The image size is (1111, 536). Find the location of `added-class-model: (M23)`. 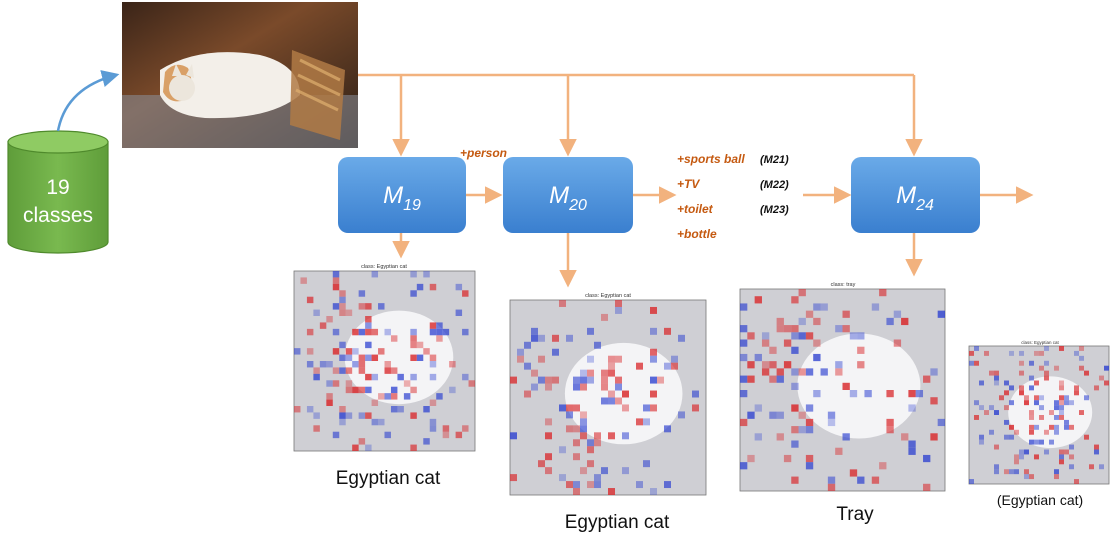

added-class-model: (M23) is located at coordinates (774, 210).